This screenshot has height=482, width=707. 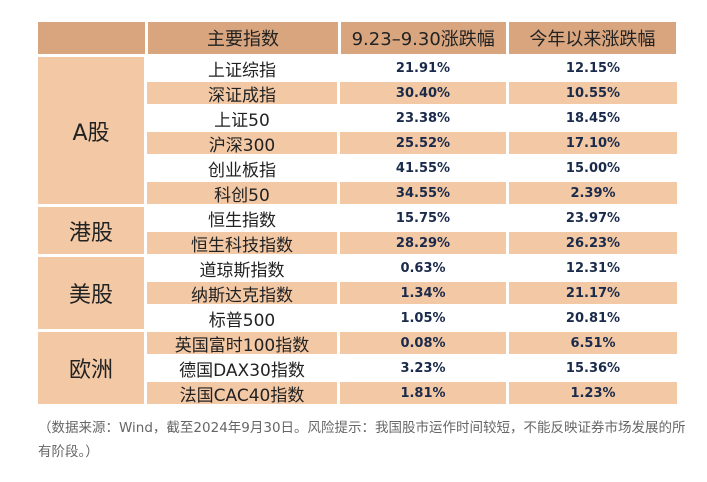 What do you see at coordinates (423, 218) in the screenshot?
I see `change-cell: 15.75%` at bounding box center [423, 218].